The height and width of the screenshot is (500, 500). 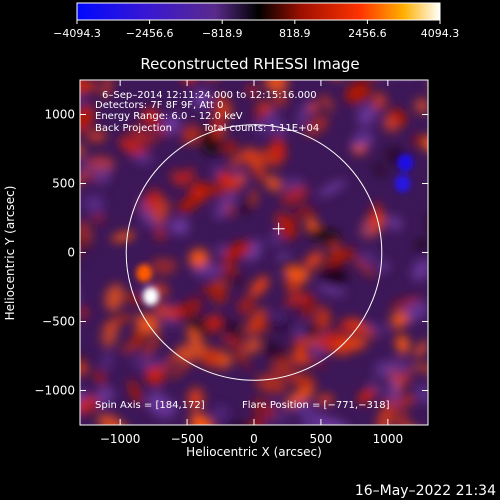 What do you see at coordinates (278, 228) in the screenshot?
I see `spin-axis-cross` at bounding box center [278, 228].